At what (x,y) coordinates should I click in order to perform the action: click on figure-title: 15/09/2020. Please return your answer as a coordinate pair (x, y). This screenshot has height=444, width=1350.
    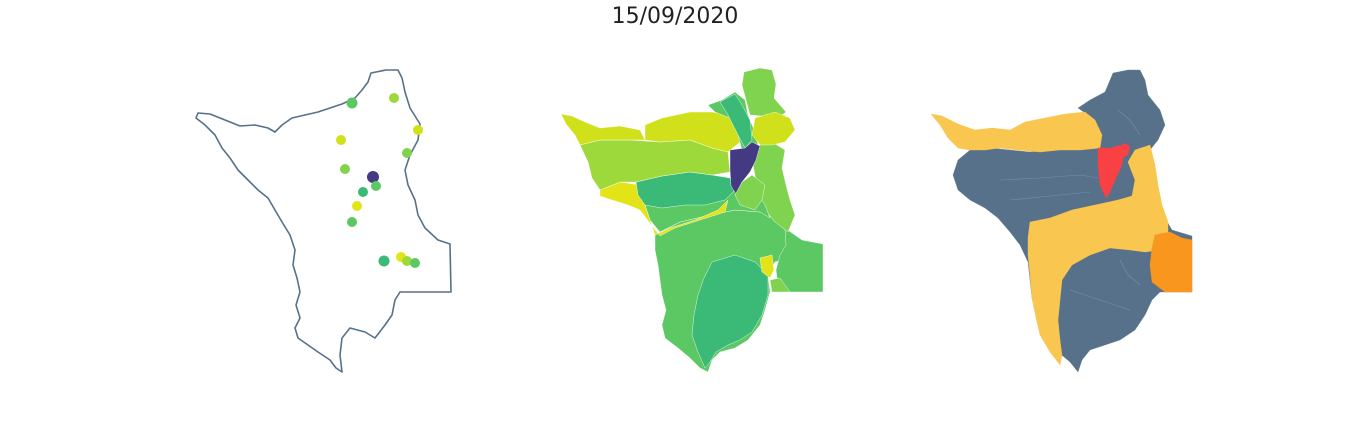
    Looking at the image, I should click on (675, 16).